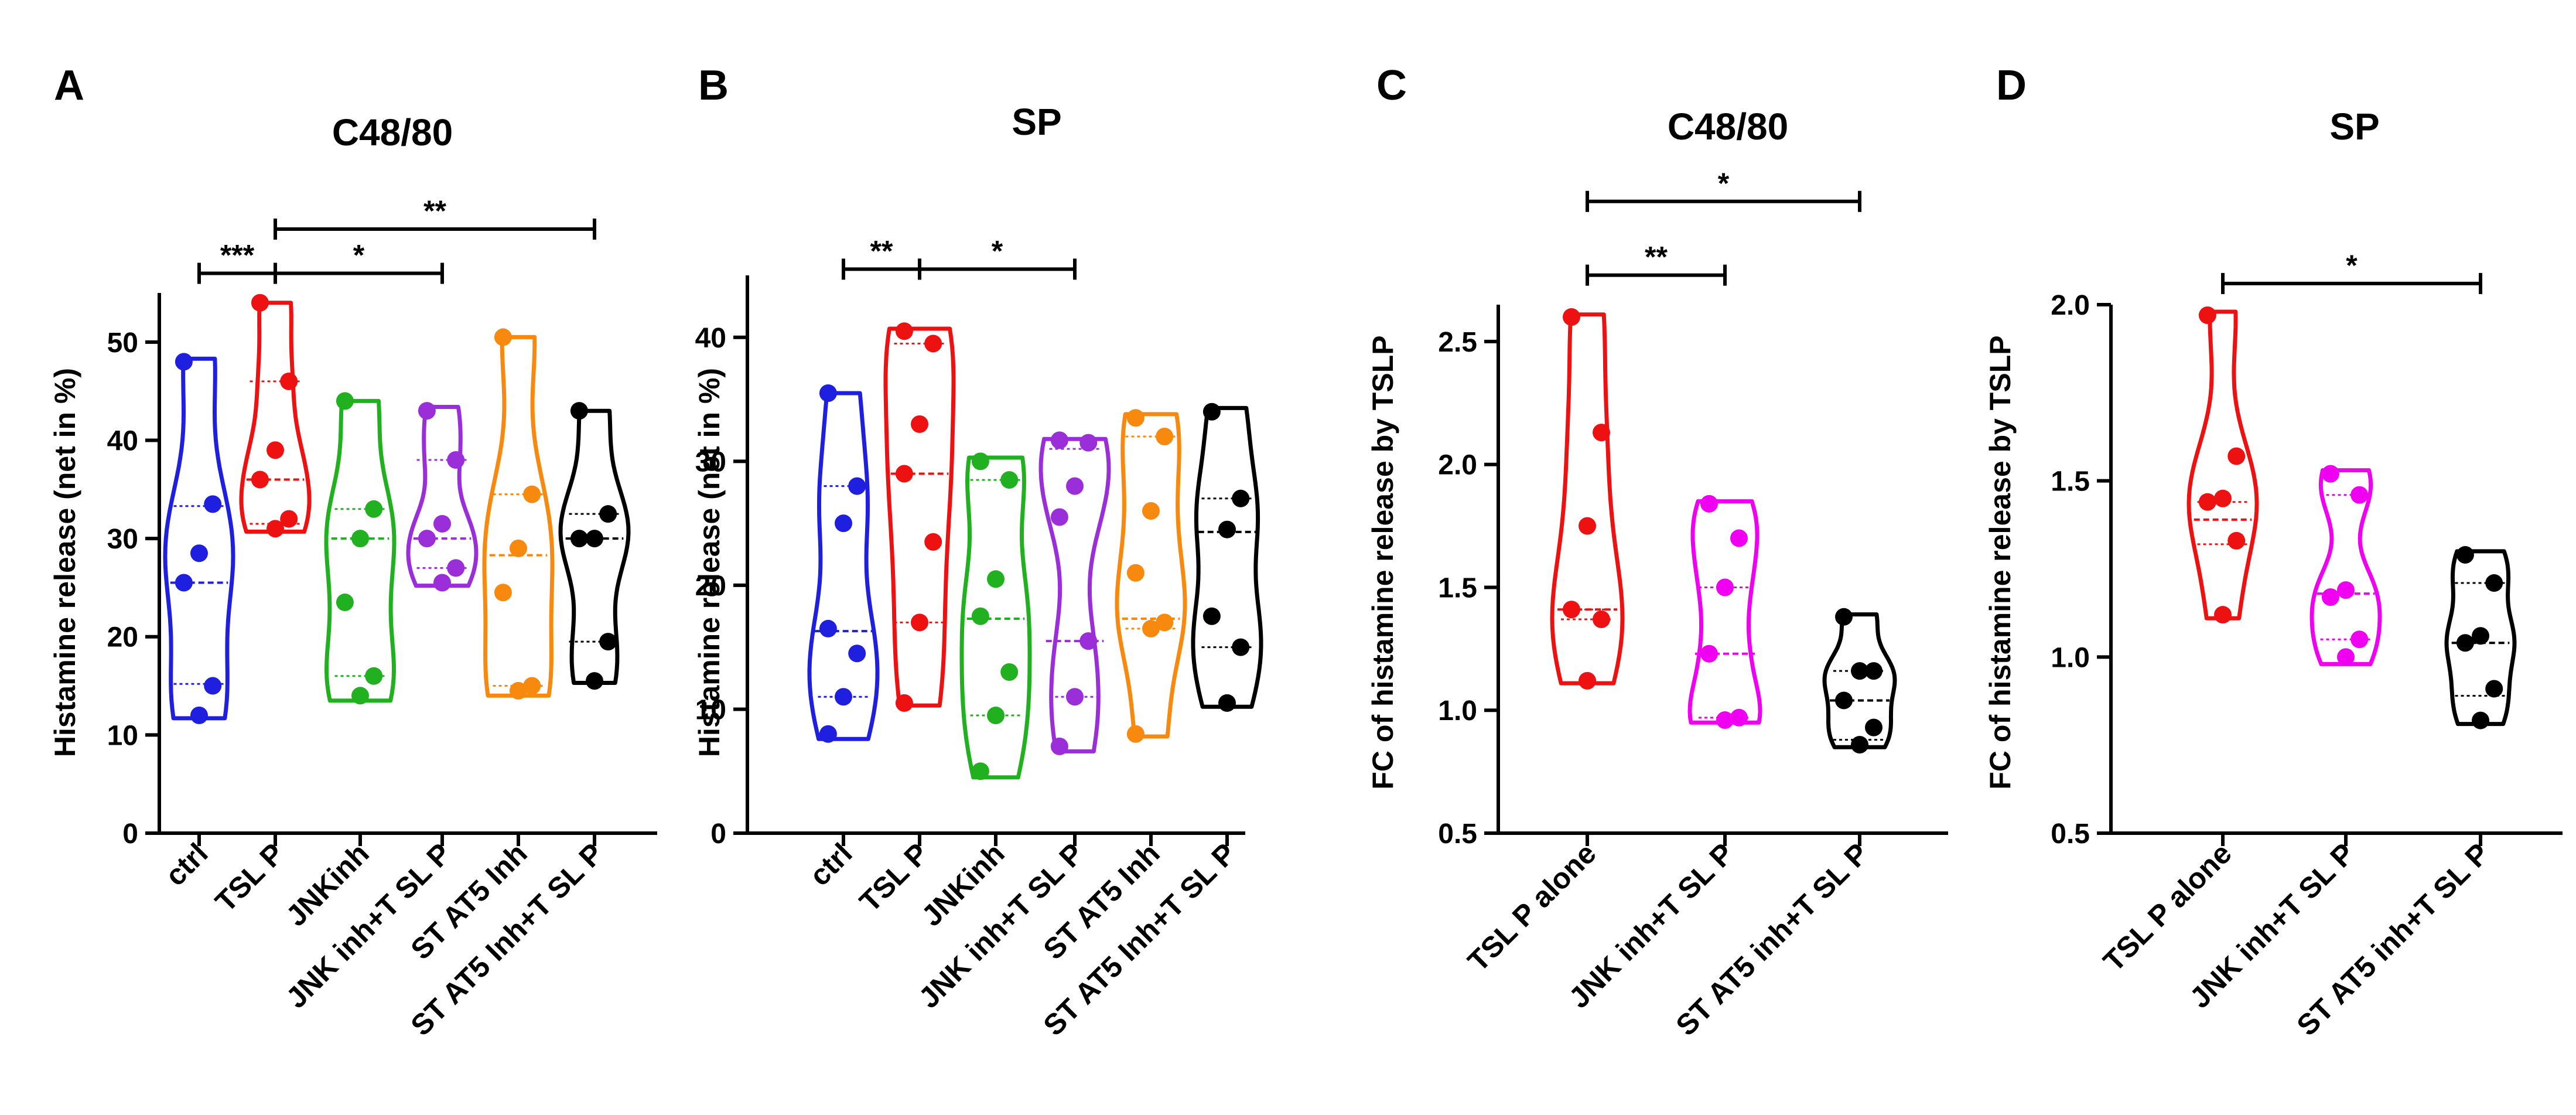 The image size is (2576, 1115). What do you see at coordinates (1457, 835) in the screenshot?
I see `y-tick-label: 0.5` at bounding box center [1457, 835].